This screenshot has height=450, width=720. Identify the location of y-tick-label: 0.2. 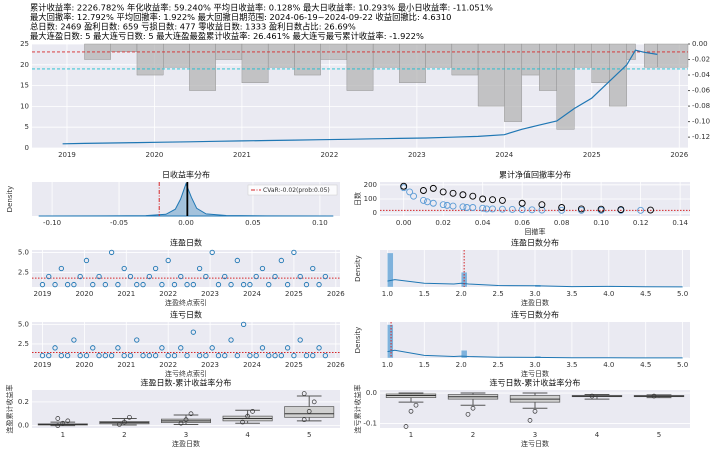
(23, 402).